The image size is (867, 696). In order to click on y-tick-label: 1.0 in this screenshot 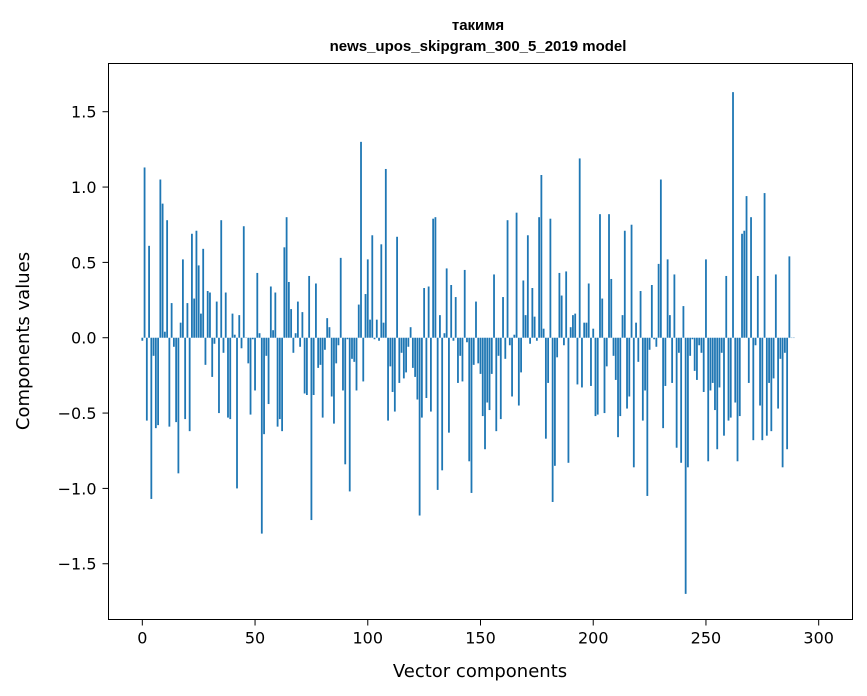, I will do `click(83, 187)`.